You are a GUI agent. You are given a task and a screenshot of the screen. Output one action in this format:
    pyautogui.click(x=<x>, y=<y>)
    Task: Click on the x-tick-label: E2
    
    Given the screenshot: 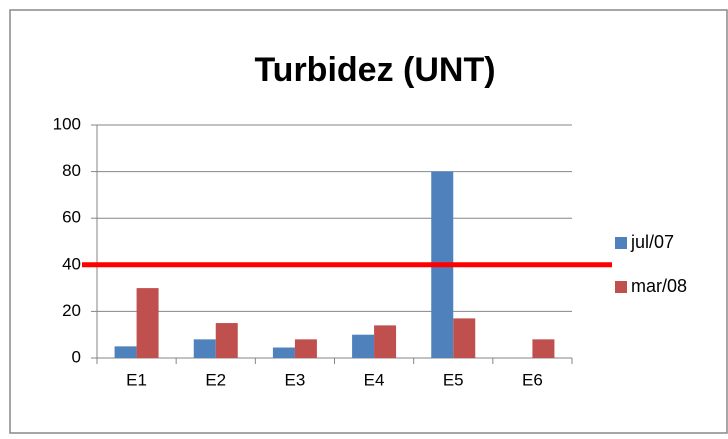 What is the action you would take?
    pyautogui.click(x=215, y=379)
    